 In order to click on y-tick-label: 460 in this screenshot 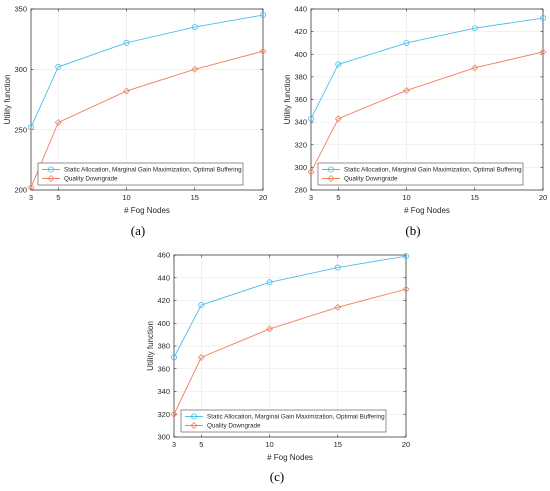, I will do `click(163, 255)`.